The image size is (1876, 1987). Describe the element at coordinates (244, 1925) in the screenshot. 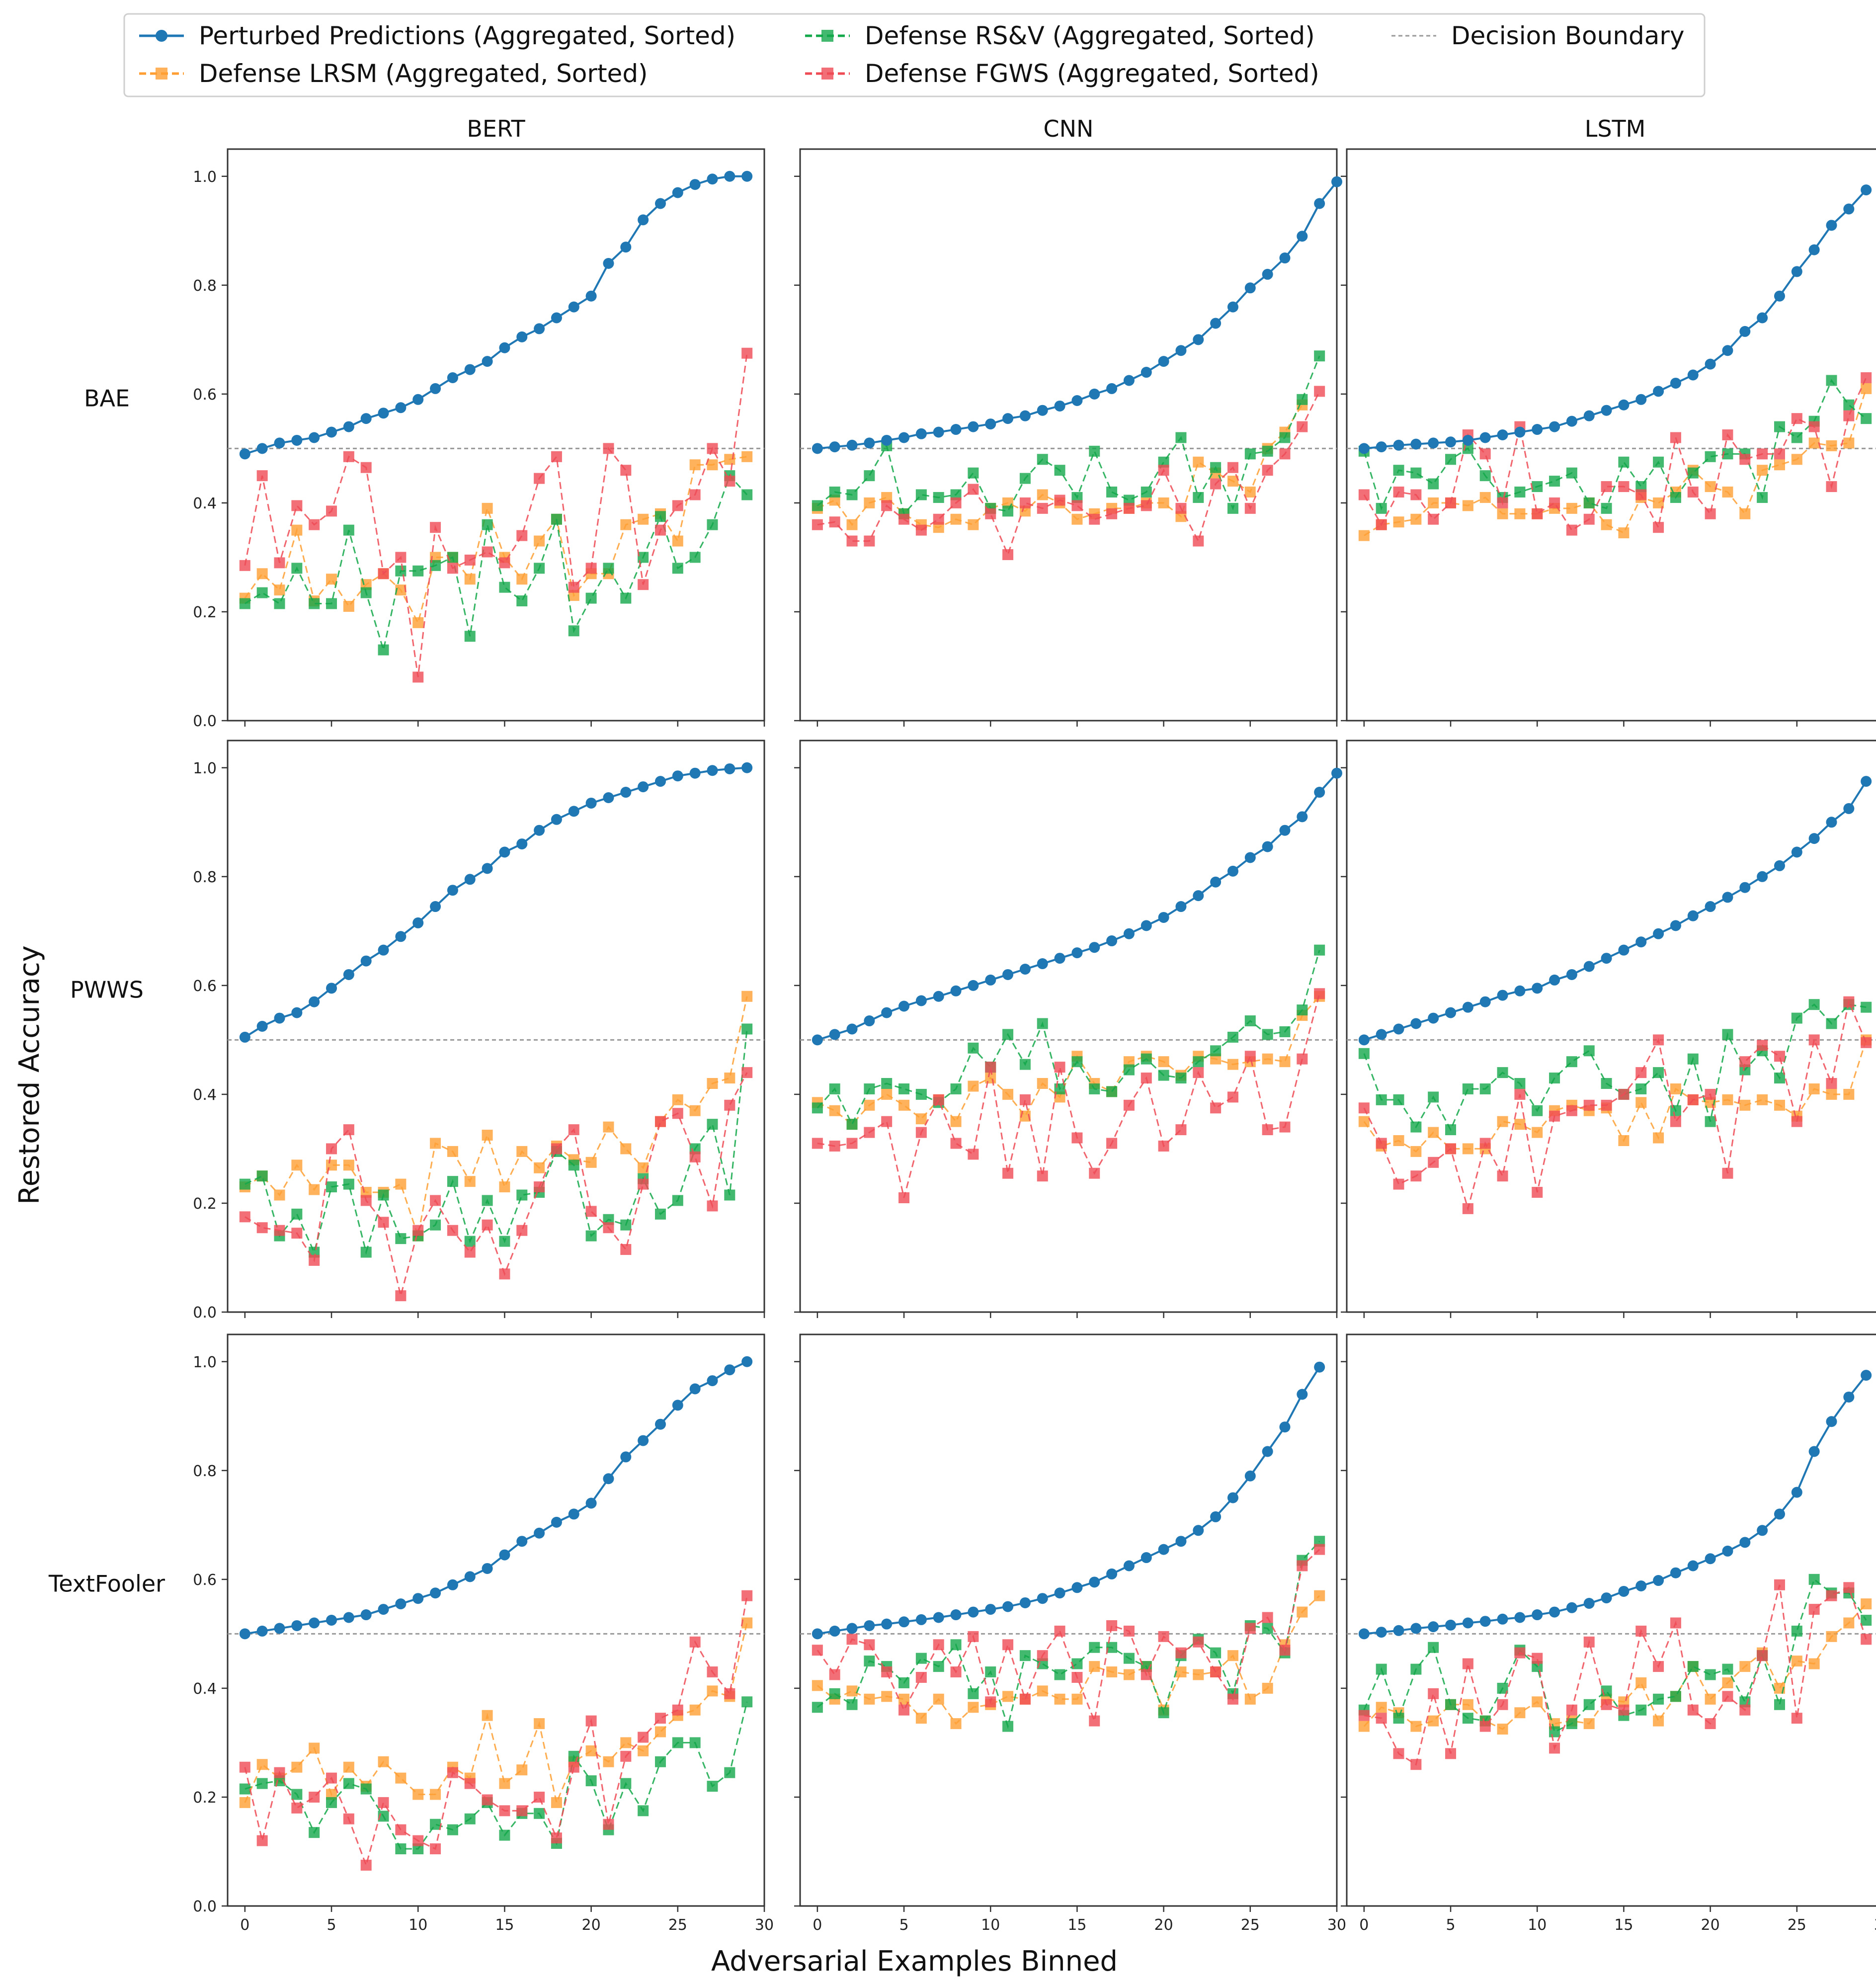

I see `x-tick-label: 0` at that location.